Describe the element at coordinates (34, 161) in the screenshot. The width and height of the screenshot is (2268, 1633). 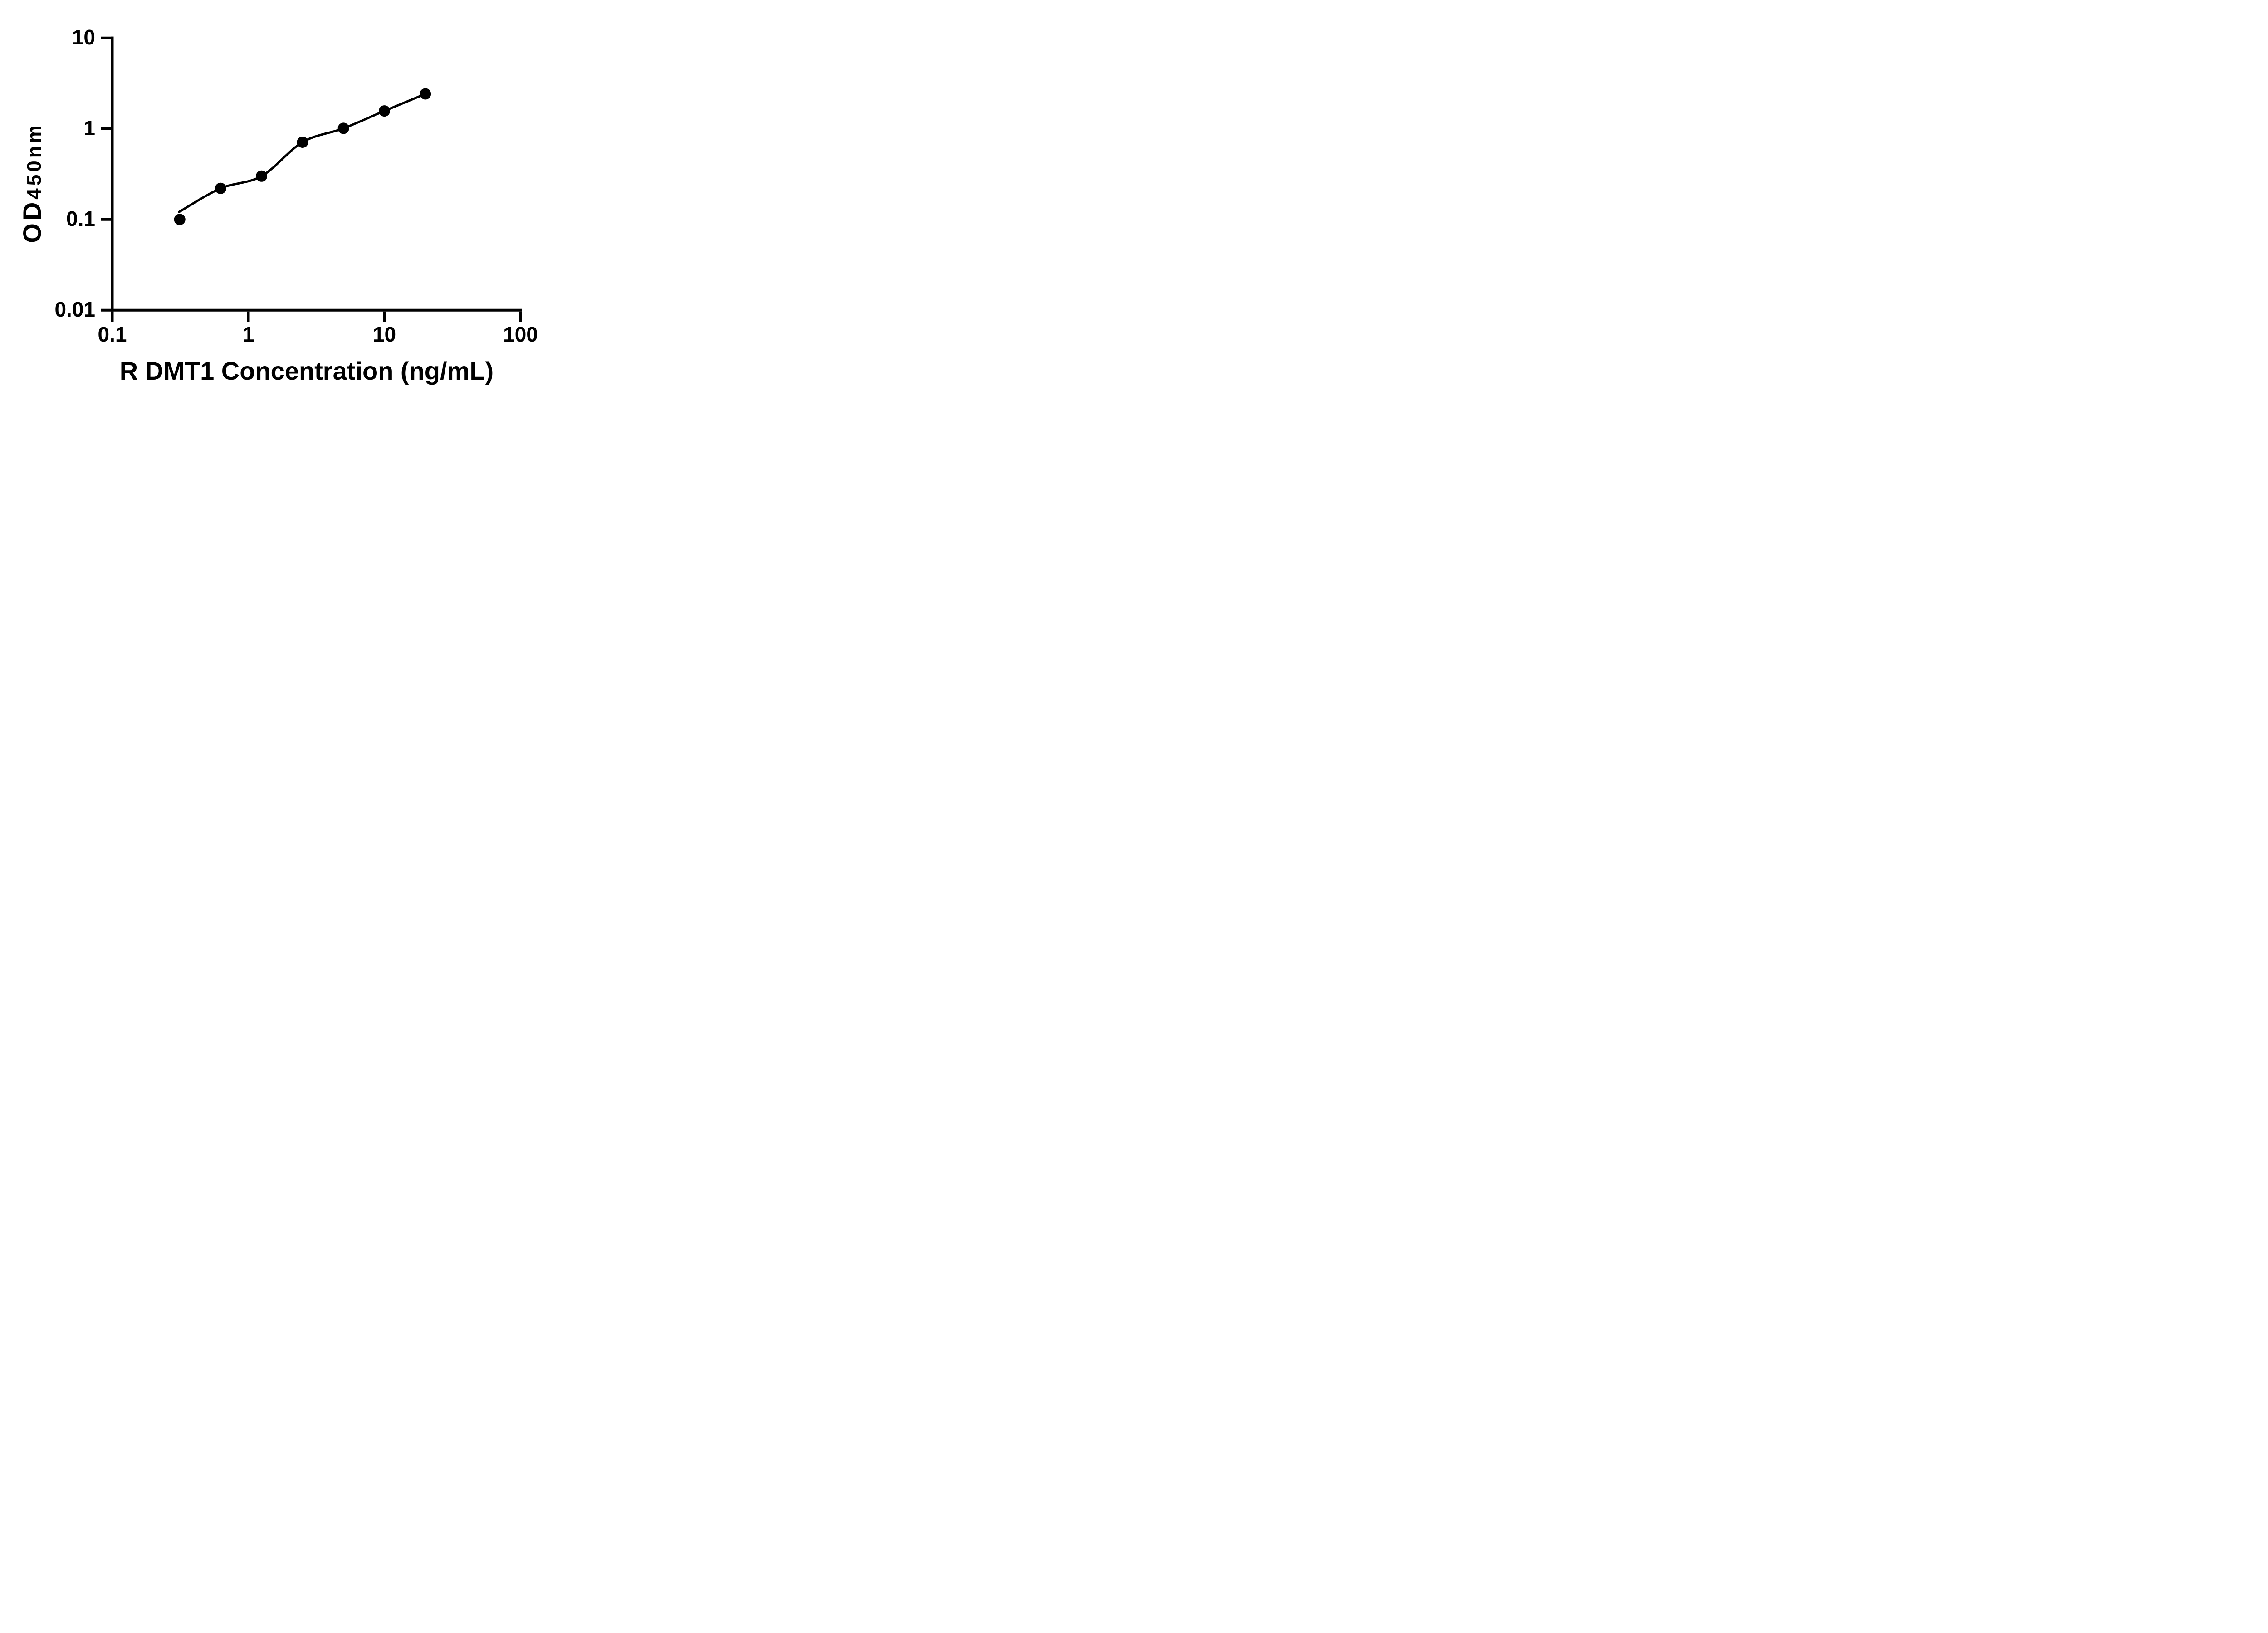
I see `y-axis-title-subscript: 450nm` at that location.